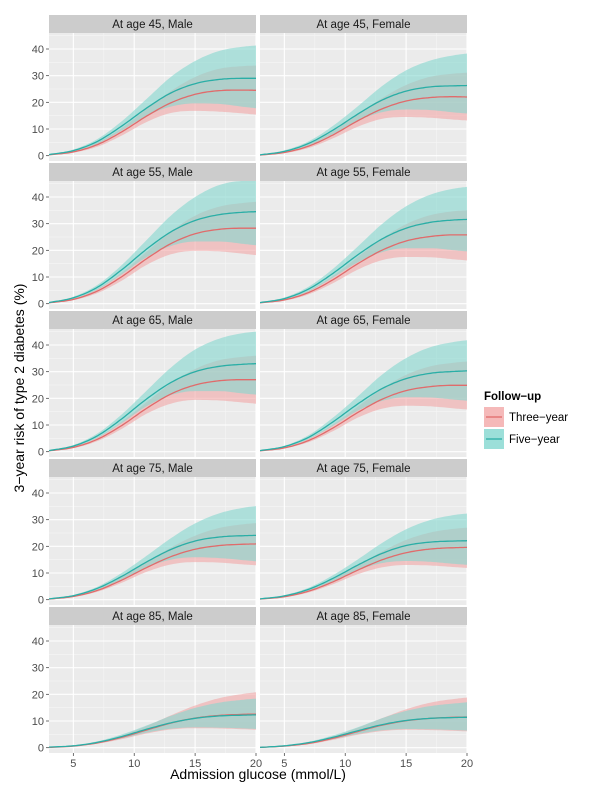  Describe the element at coordinates (512, 397) in the screenshot. I see `legend-title: Follow−up` at that location.